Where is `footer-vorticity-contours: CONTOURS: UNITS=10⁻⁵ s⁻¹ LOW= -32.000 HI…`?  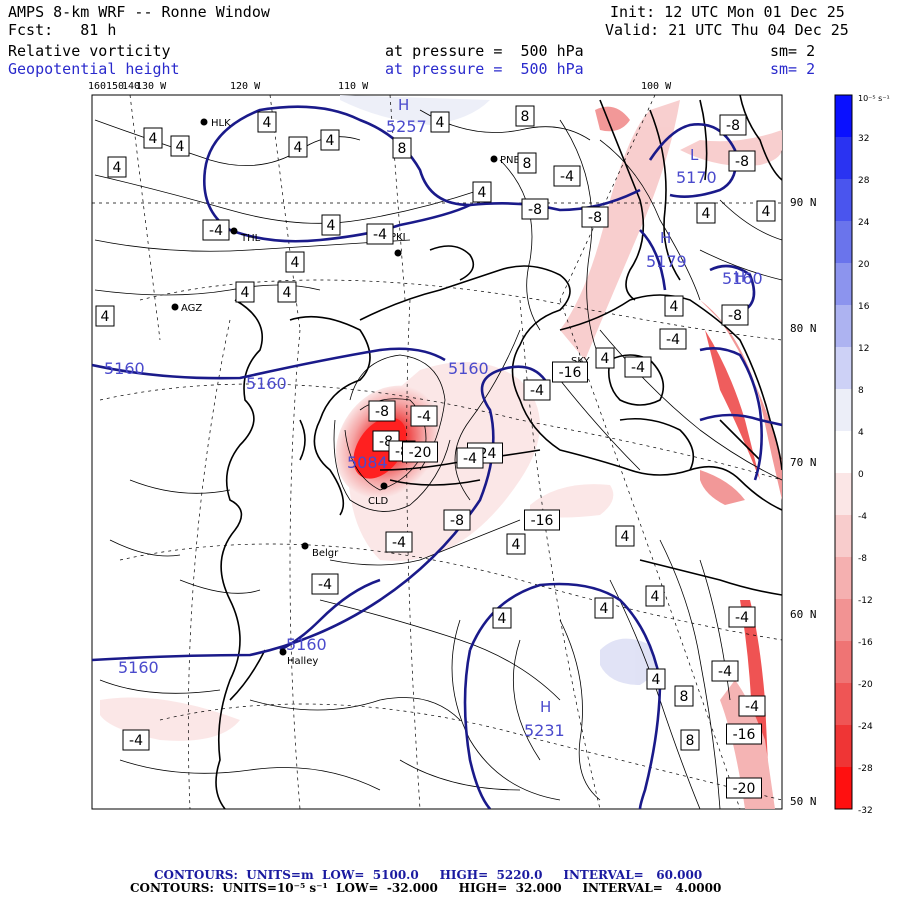 footer-vorticity-contours: CONTOURS: UNITS=10⁻⁵ s⁻¹ LOW= -32.000 HI… is located at coordinates (426, 888).